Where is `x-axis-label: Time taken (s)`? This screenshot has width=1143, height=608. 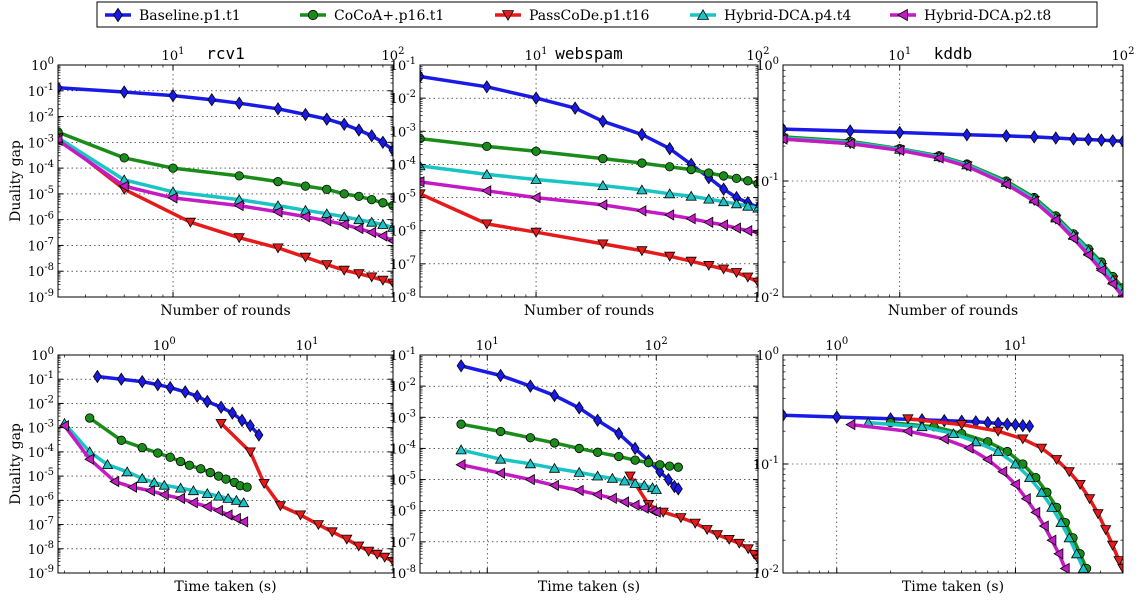
x-axis-label: Time taken (s) is located at coordinates (589, 587).